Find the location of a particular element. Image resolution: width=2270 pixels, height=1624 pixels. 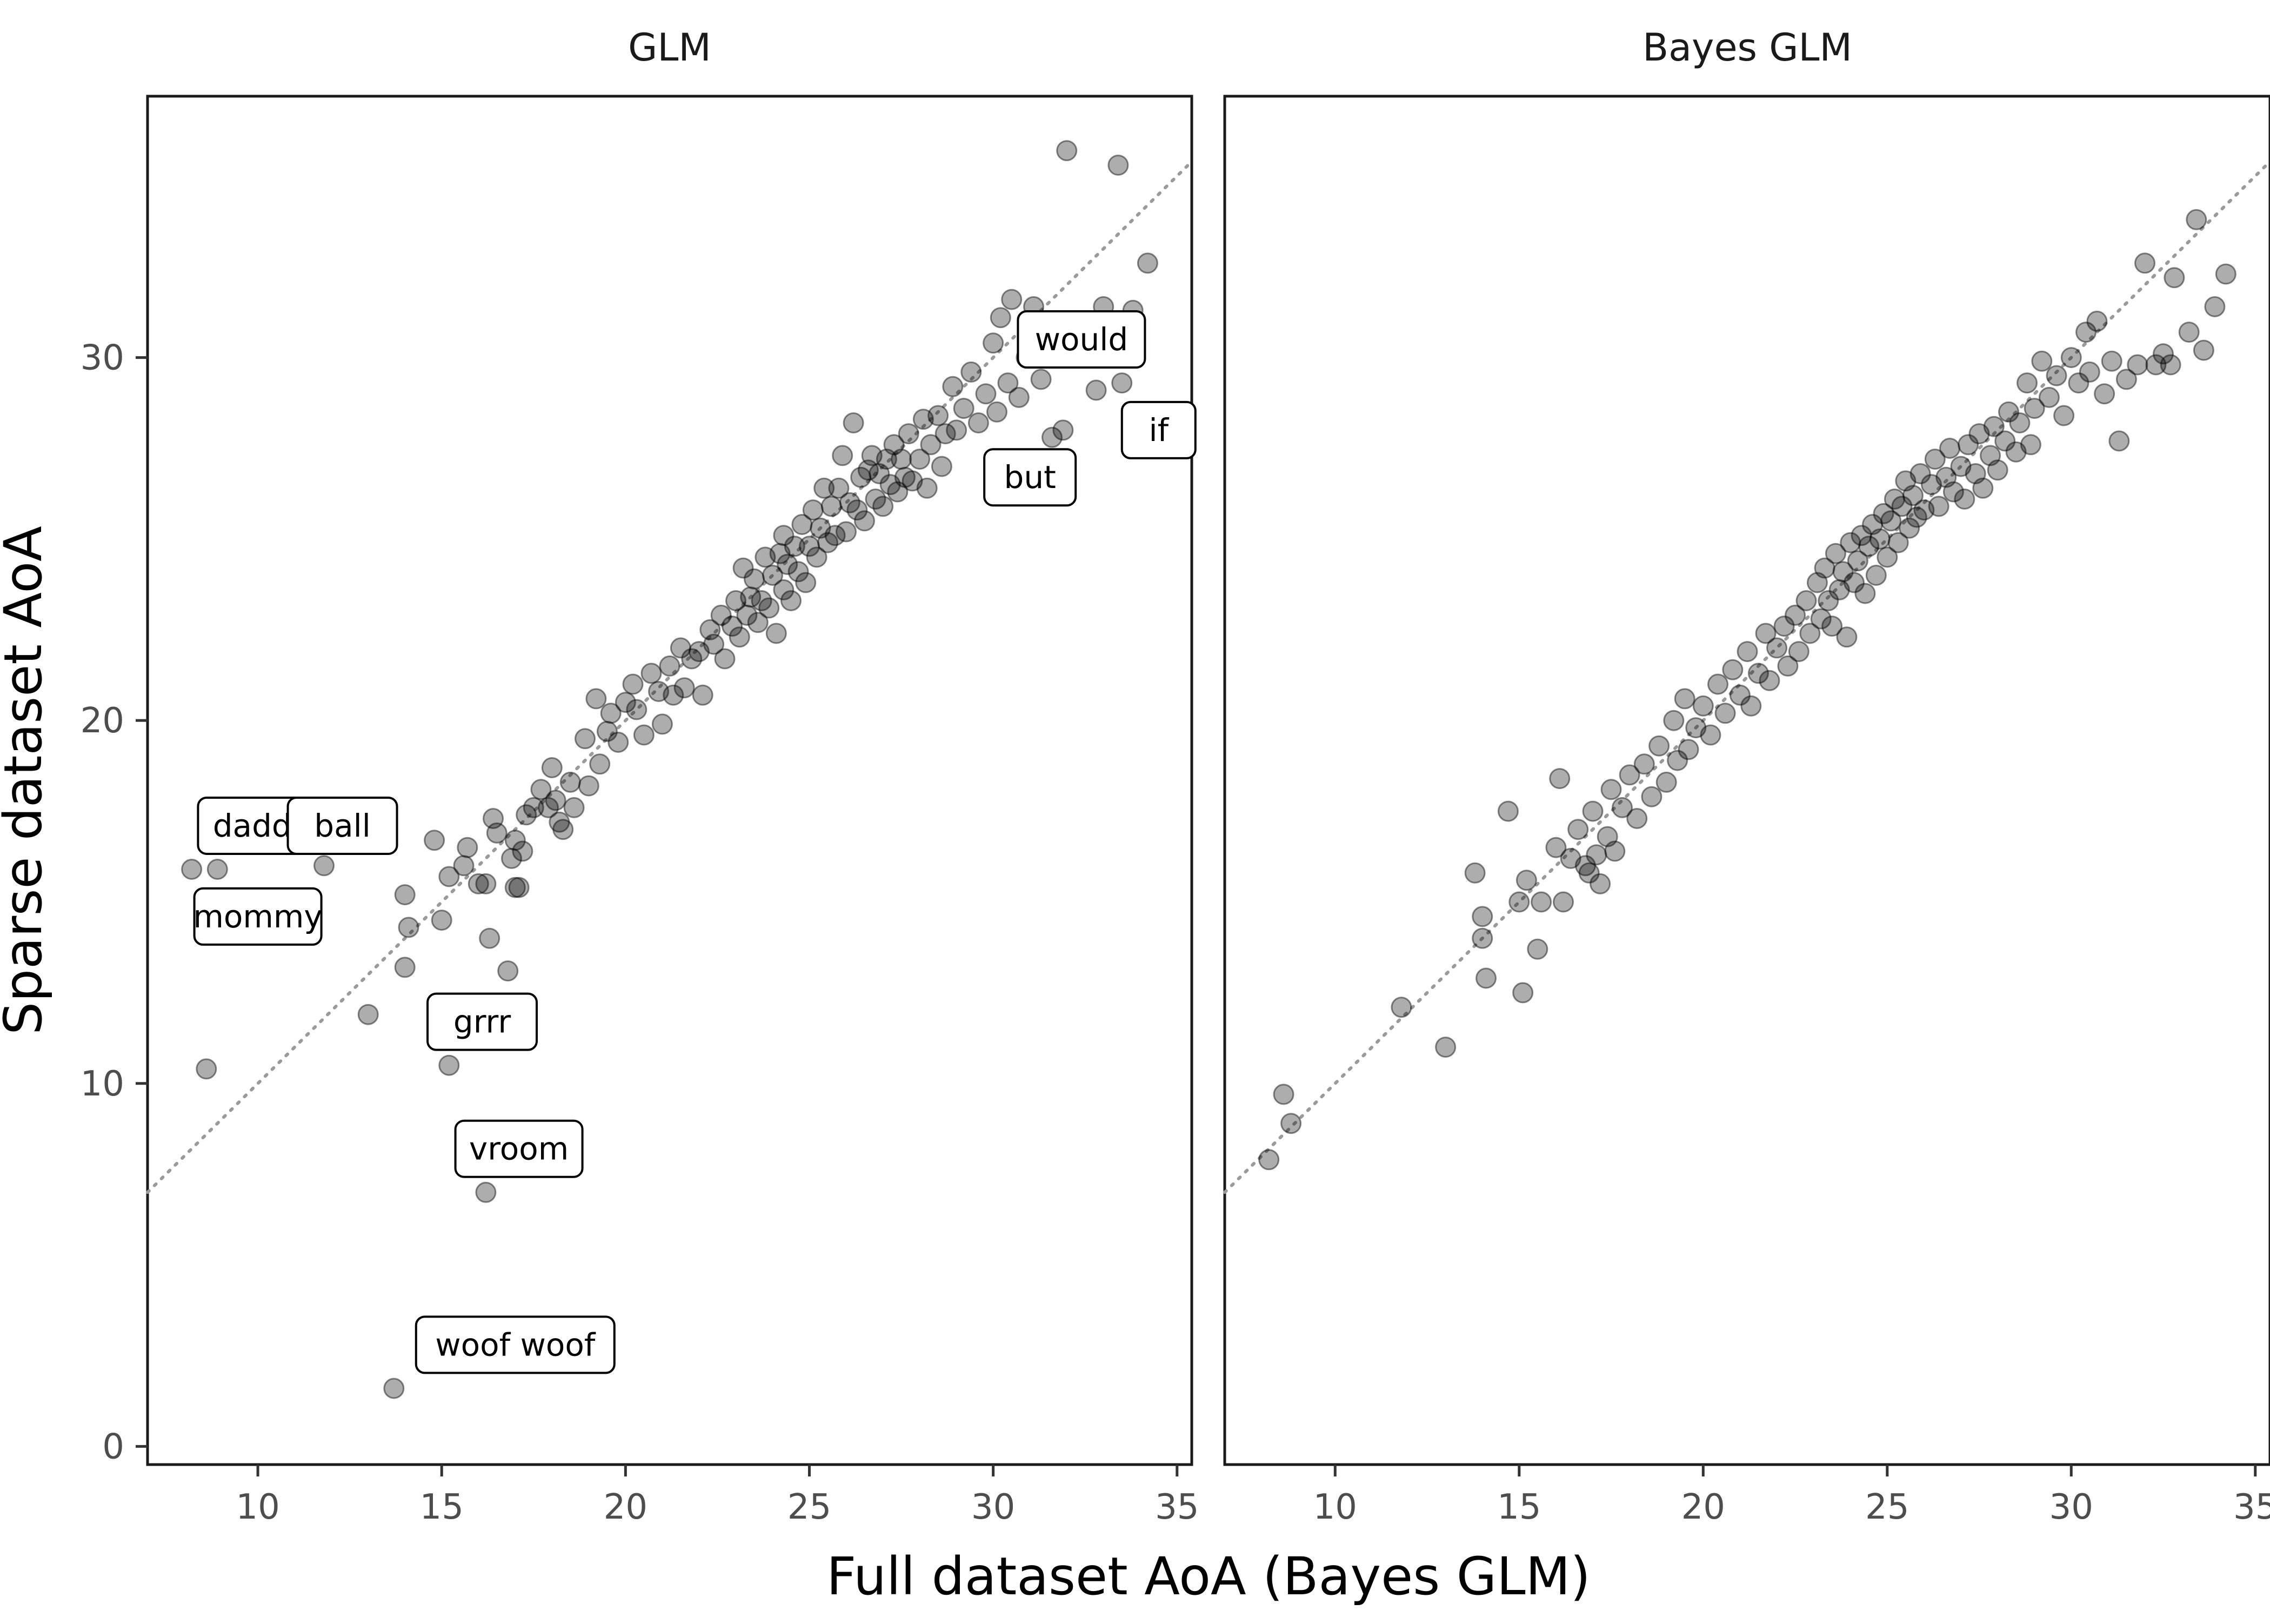

point-label-text: vroom is located at coordinates (519, 1149).